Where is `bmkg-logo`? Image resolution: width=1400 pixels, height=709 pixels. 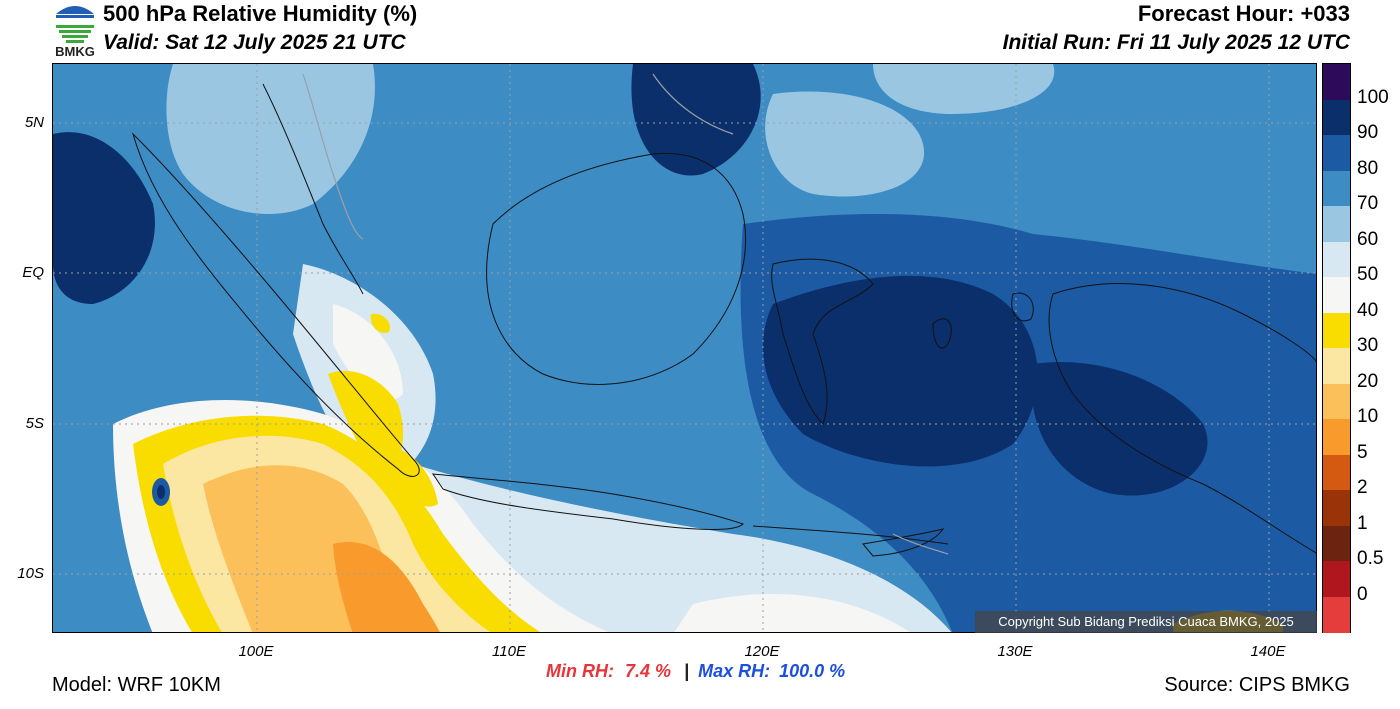
bmkg-logo is located at coordinates (75, 31).